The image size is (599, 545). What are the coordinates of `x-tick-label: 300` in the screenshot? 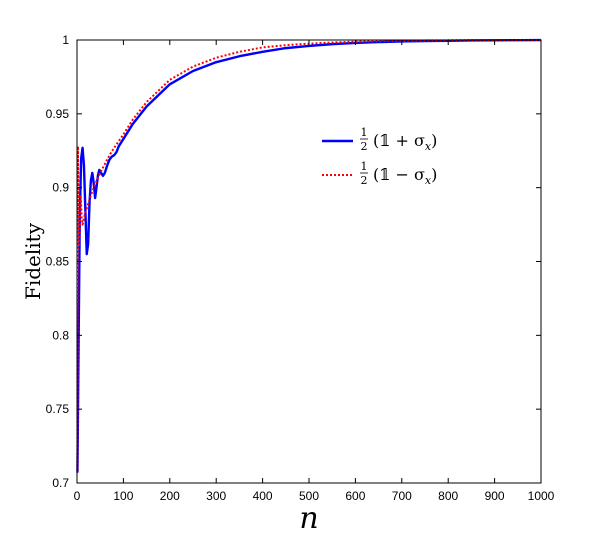 It's located at (216, 496).